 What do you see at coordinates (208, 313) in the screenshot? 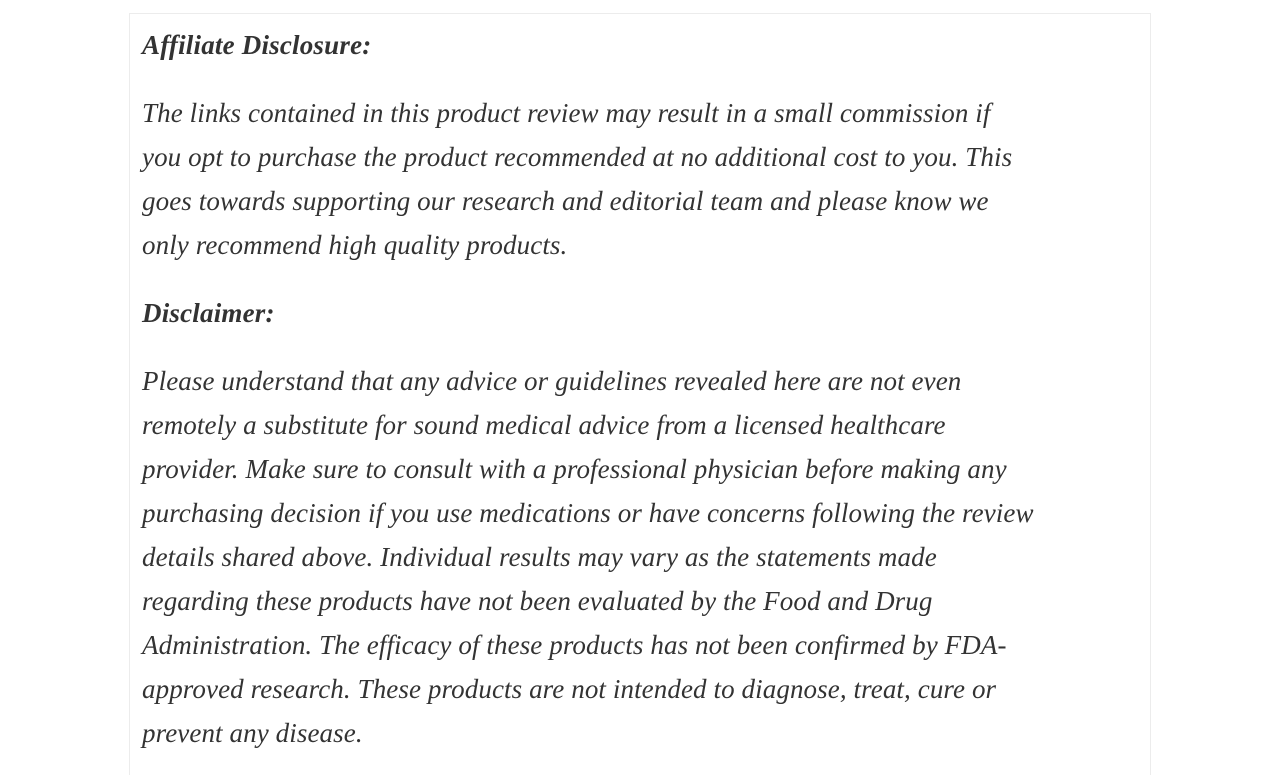
I see `disclaimer-heading: Disclaimer:` at bounding box center [208, 313].